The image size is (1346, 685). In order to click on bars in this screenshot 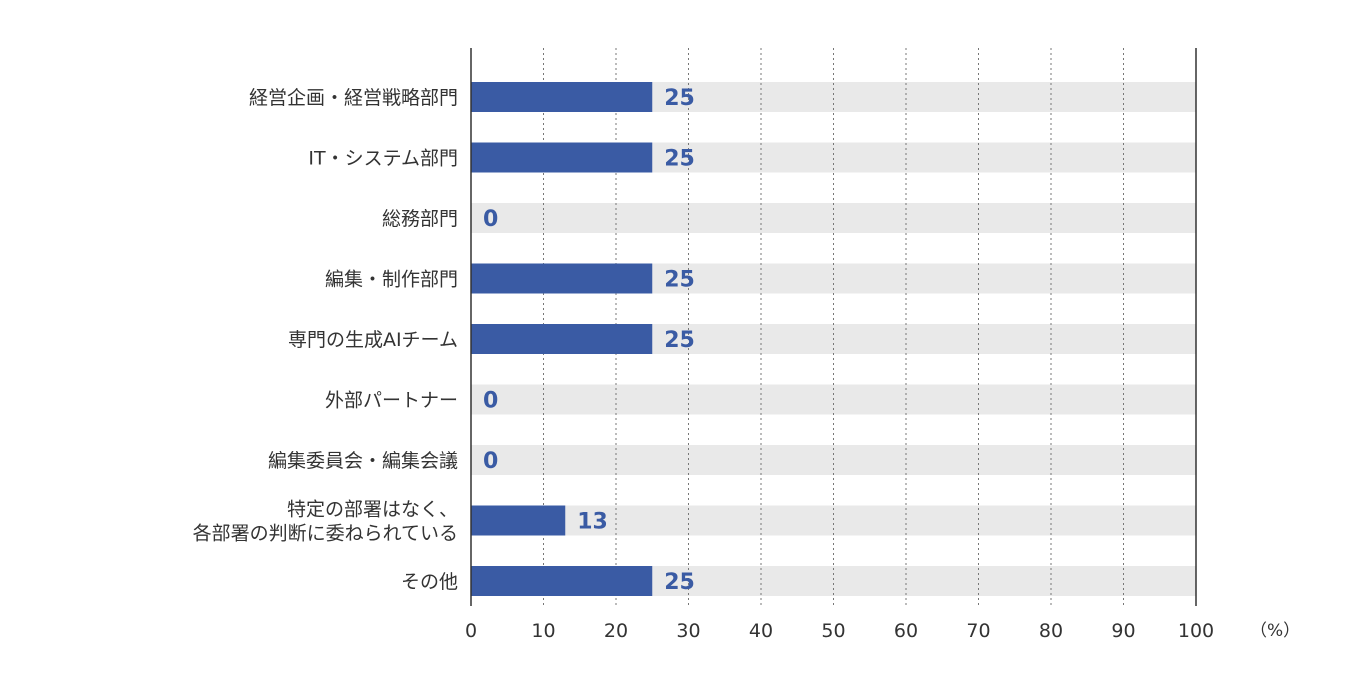, I will do `click(562, 339)`.